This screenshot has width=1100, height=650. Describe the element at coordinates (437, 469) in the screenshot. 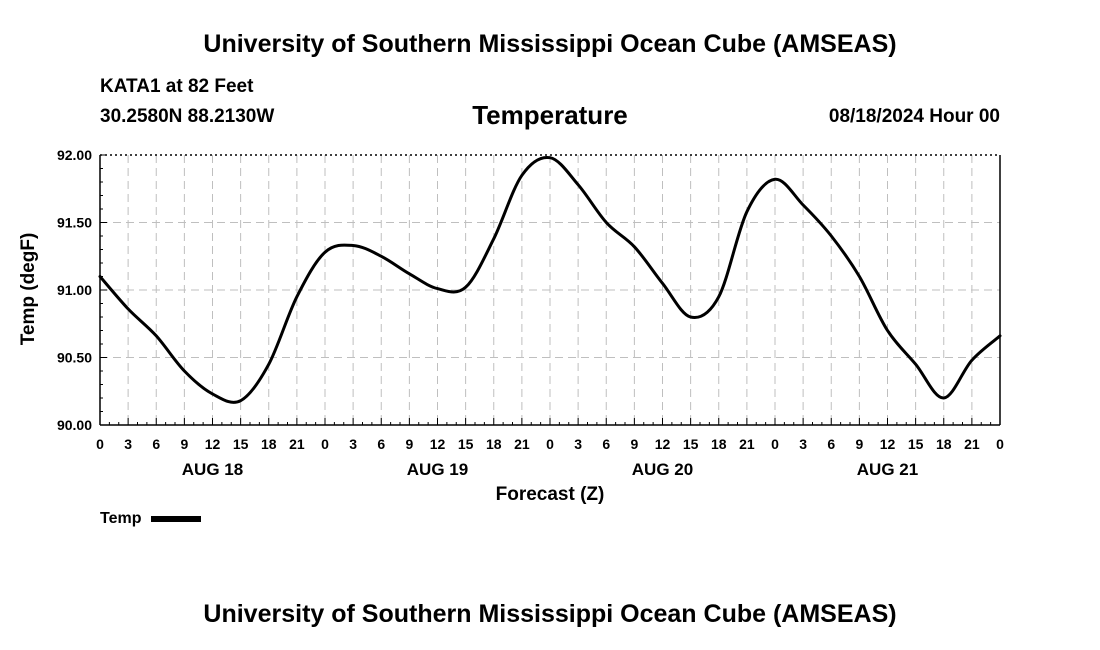

I see `day-label: AUG 19` at that location.